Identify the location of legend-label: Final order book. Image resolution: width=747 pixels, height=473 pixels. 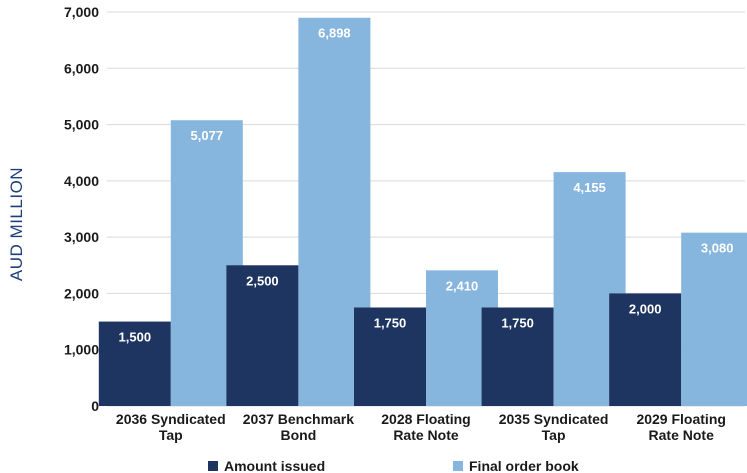
(524, 465).